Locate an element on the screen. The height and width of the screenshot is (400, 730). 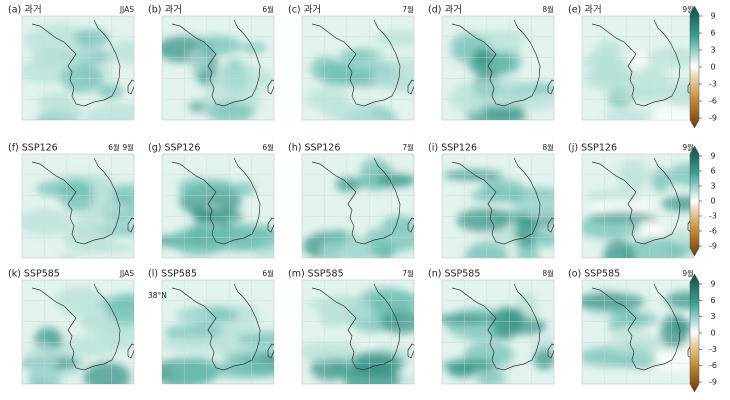
map-panel: (n) SSP585 8월 is located at coordinates (491, 326).